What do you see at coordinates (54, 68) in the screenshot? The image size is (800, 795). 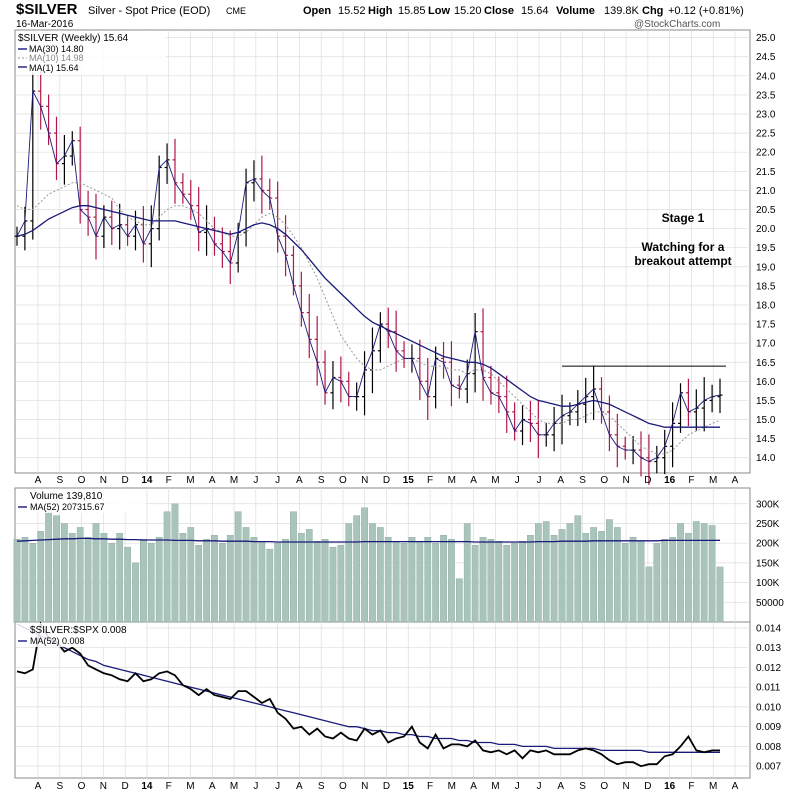 I see `legend-ma1: MA(1) 15.64` at bounding box center [54, 68].